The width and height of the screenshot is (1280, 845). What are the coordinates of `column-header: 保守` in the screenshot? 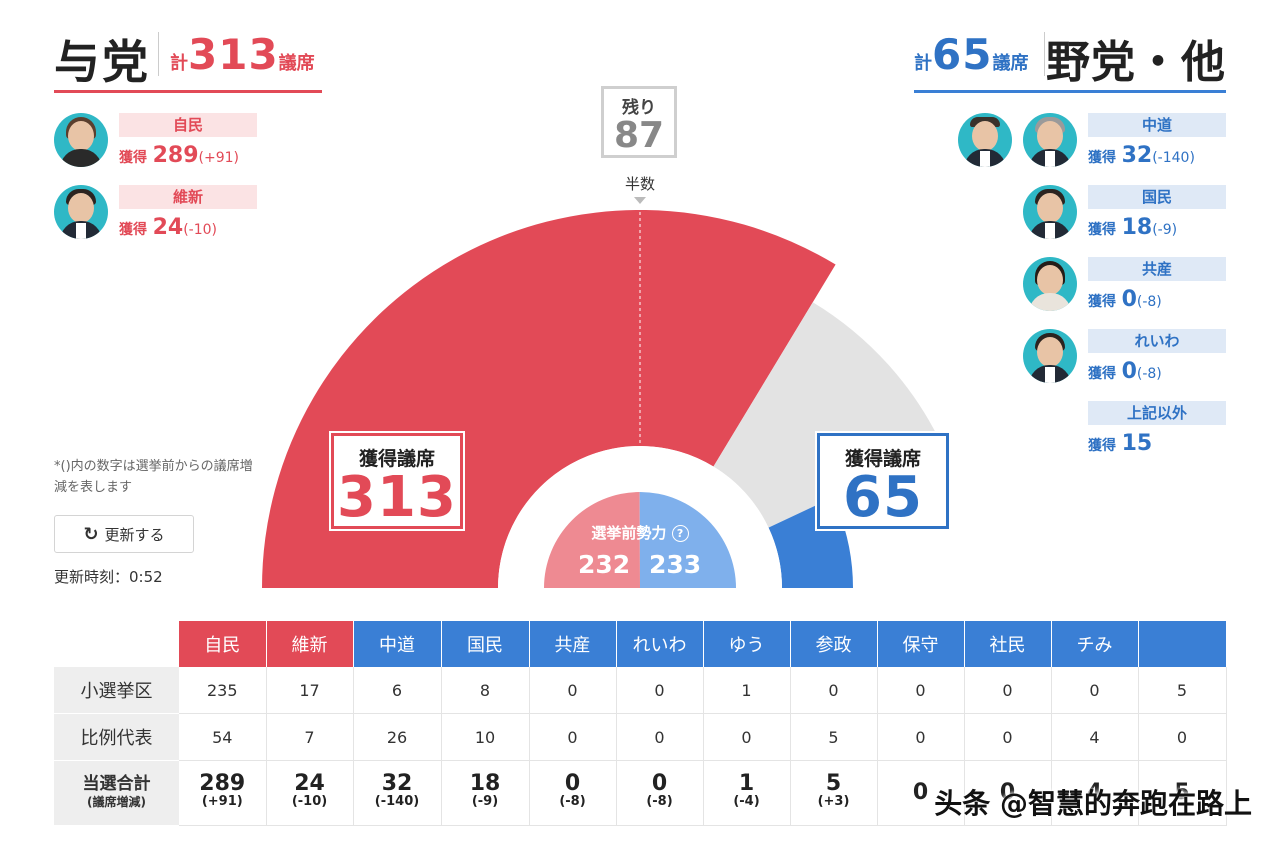 It's located at (921, 644).